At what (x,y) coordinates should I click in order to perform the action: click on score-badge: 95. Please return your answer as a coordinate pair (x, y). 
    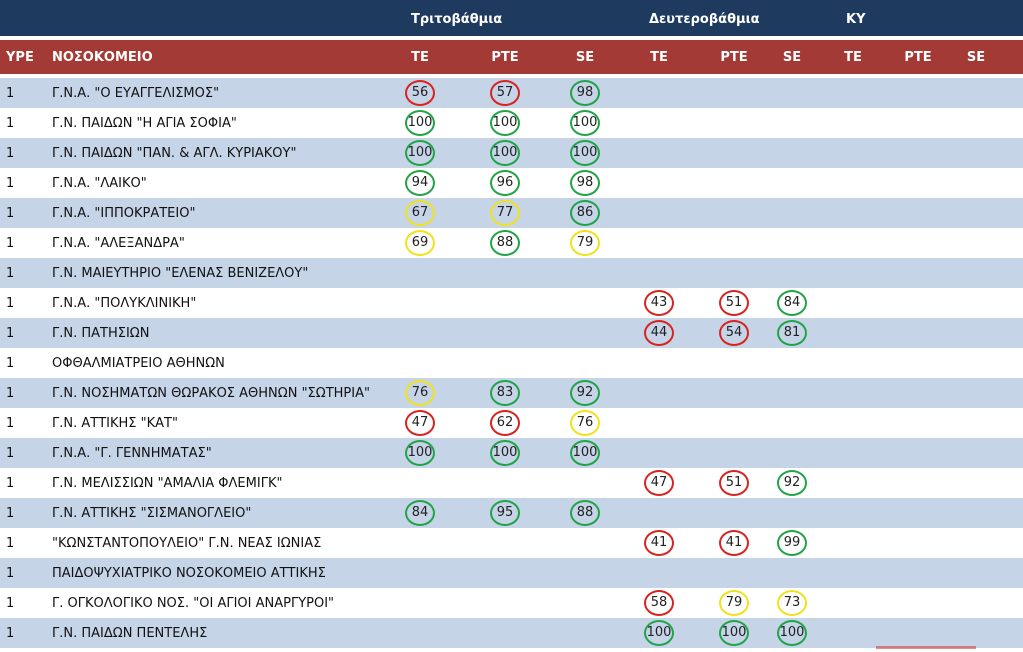
    Looking at the image, I should click on (505, 513).